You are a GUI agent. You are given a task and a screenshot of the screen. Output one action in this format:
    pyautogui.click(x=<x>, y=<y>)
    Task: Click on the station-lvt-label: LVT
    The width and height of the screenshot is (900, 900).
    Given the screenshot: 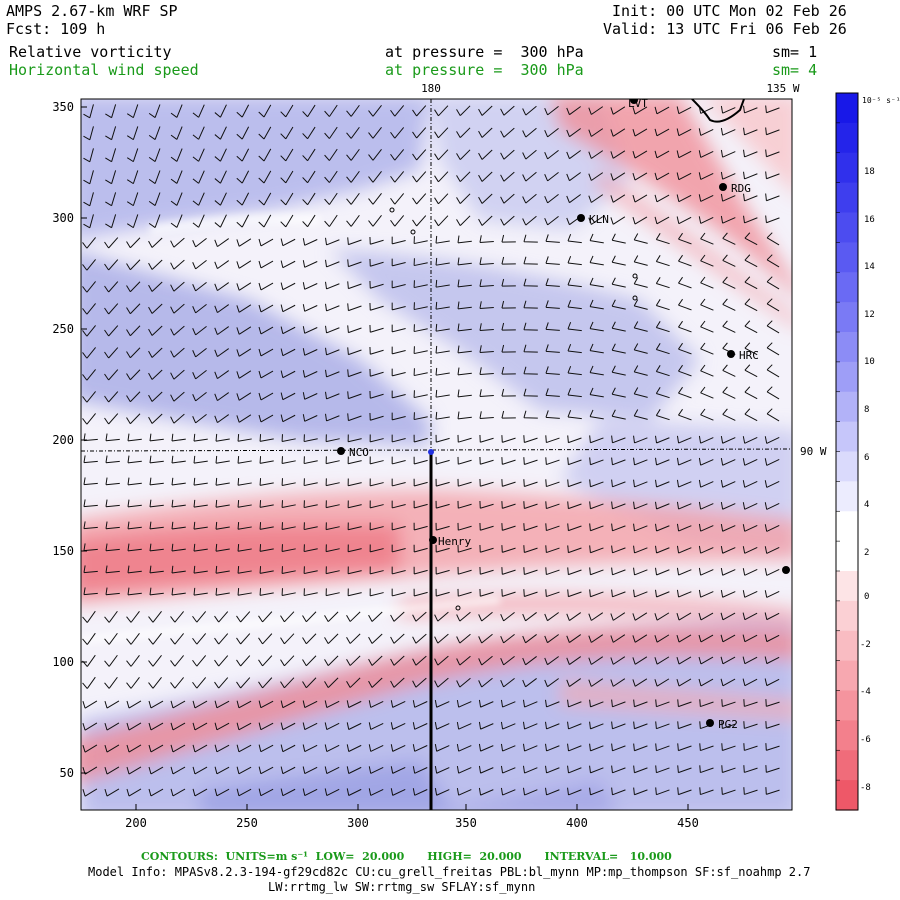 What is the action you would take?
    pyautogui.click(x=638, y=103)
    